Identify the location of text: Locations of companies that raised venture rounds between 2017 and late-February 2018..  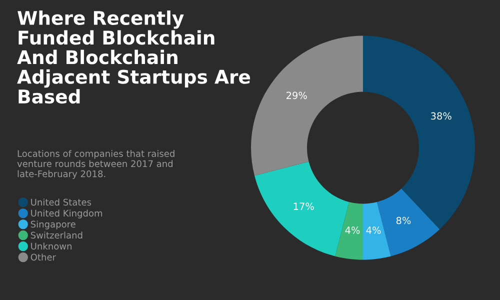
(95, 164).